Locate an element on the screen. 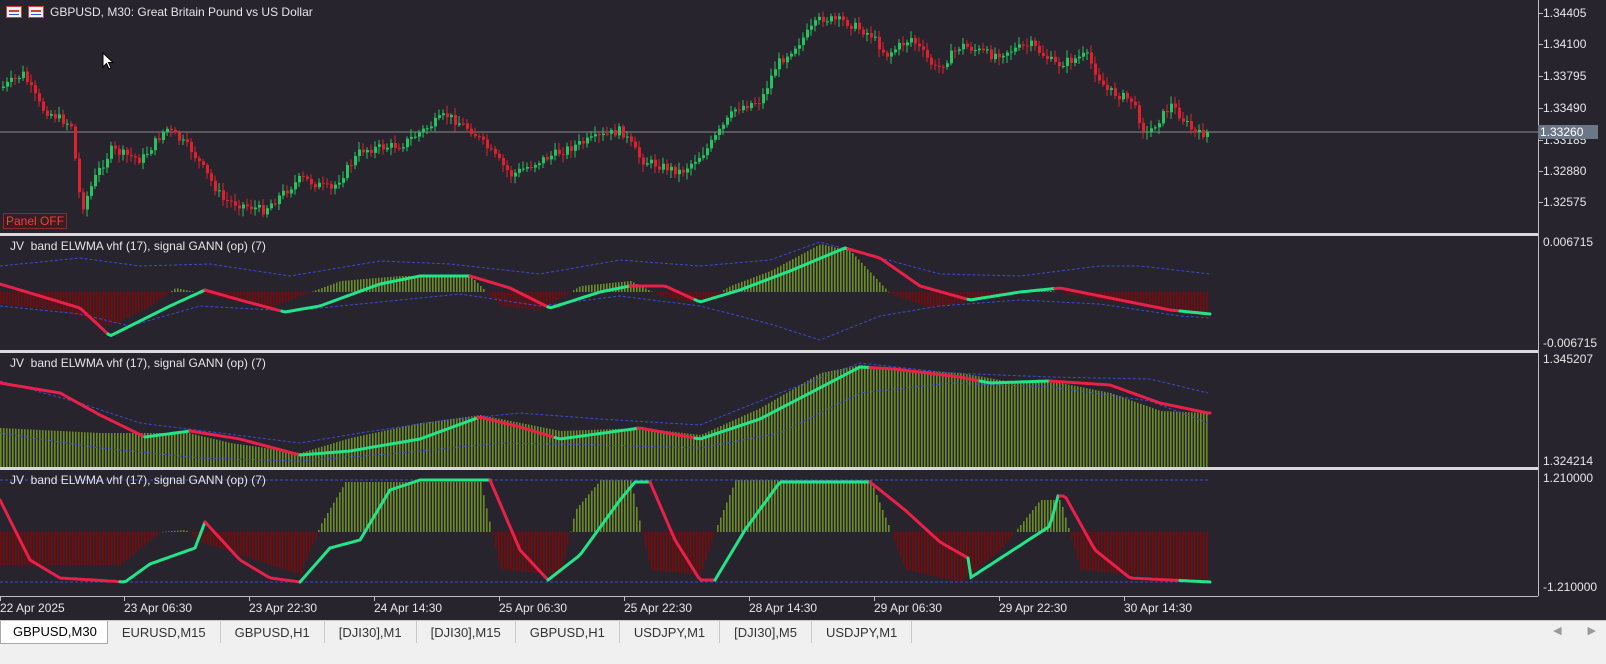 This screenshot has height=664, width=1606. chevron-right-icon: ▶ is located at coordinates (1591, 631).